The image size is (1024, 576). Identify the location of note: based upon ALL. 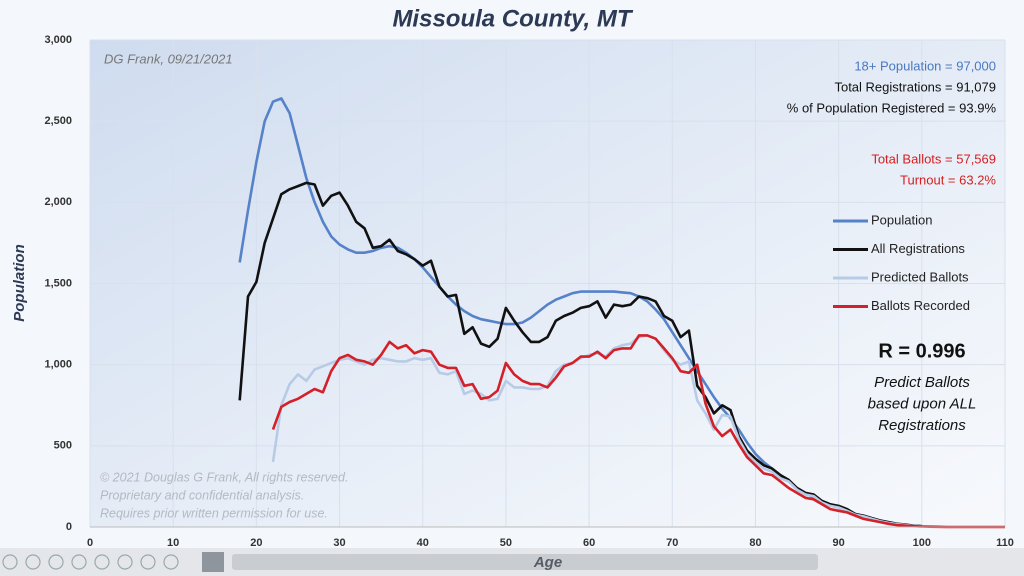
(922, 403).